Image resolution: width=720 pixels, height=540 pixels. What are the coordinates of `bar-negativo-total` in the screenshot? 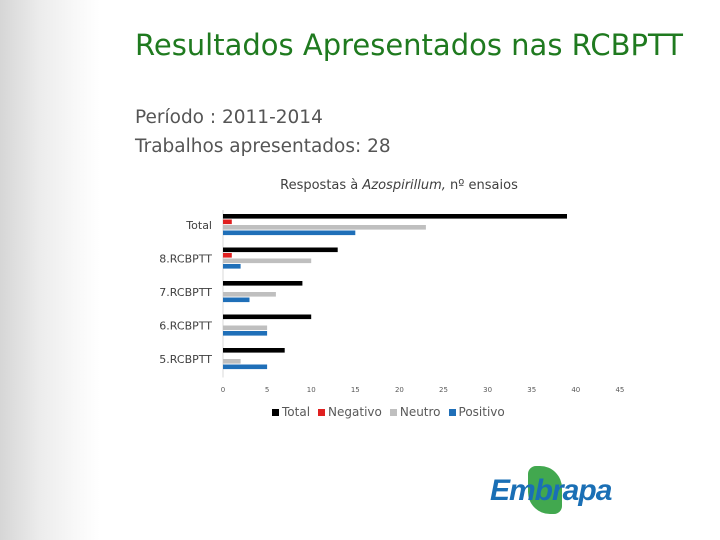 It's located at (227, 222).